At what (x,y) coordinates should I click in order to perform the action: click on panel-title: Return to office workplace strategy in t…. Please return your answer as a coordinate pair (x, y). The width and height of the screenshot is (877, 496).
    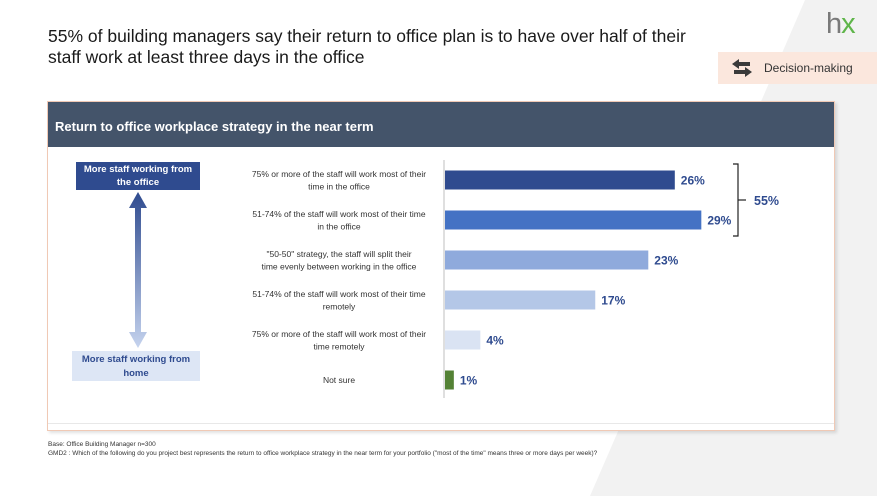
    Looking at the image, I should click on (441, 124).